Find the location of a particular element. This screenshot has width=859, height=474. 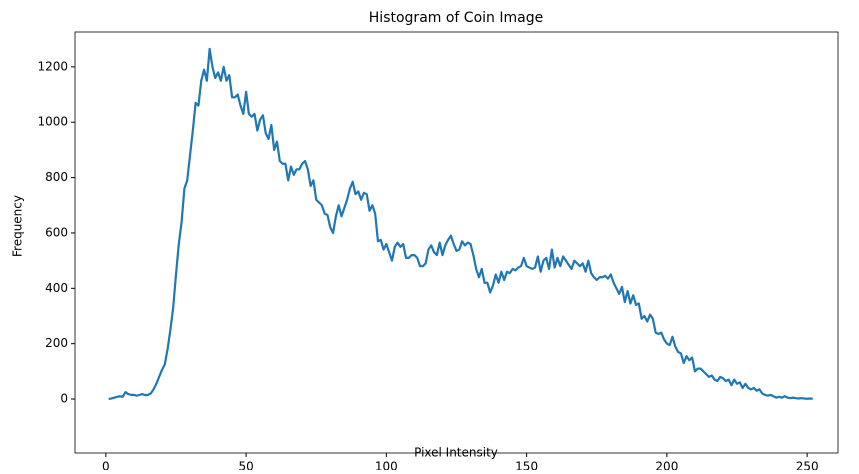

y-tick-label: 400 is located at coordinates (56, 288).